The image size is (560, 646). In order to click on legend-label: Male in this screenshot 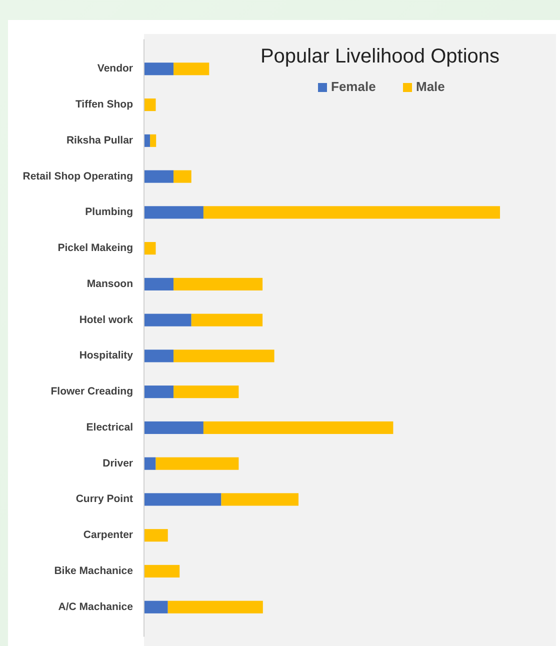, I will do `click(430, 86)`.